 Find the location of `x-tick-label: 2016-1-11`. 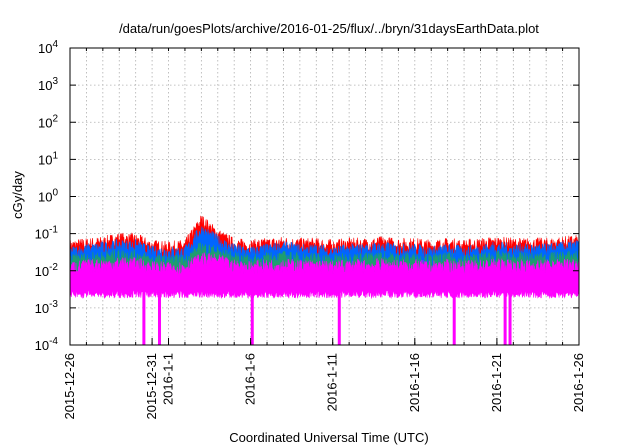

x-tick-label: 2016-1-11 is located at coordinates (332, 382).